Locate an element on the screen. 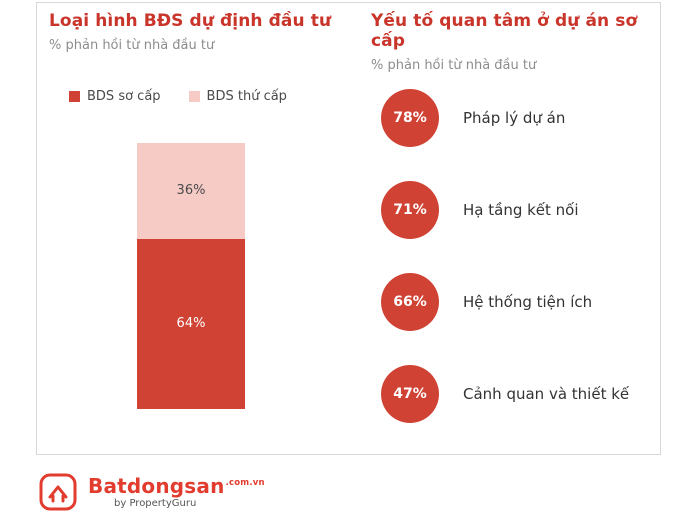 This screenshot has width=681, height=531. factor-value-badge: 78% is located at coordinates (410, 118).